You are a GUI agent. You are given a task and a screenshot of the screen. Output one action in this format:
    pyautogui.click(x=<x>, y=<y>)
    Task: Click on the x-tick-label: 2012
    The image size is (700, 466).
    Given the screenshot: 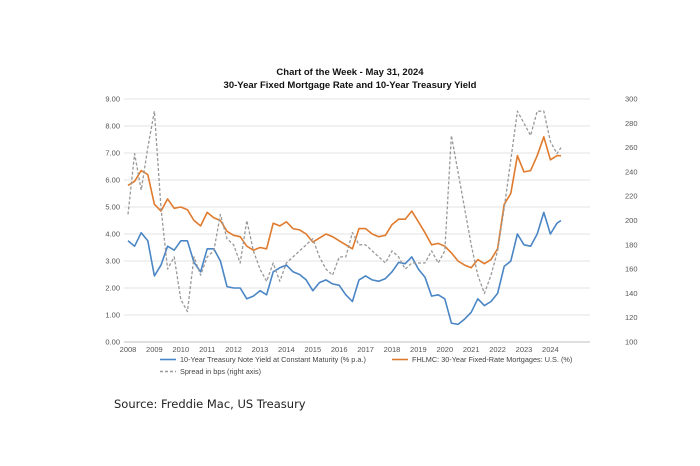 What is the action you would take?
    pyautogui.click(x=233, y=349)
    